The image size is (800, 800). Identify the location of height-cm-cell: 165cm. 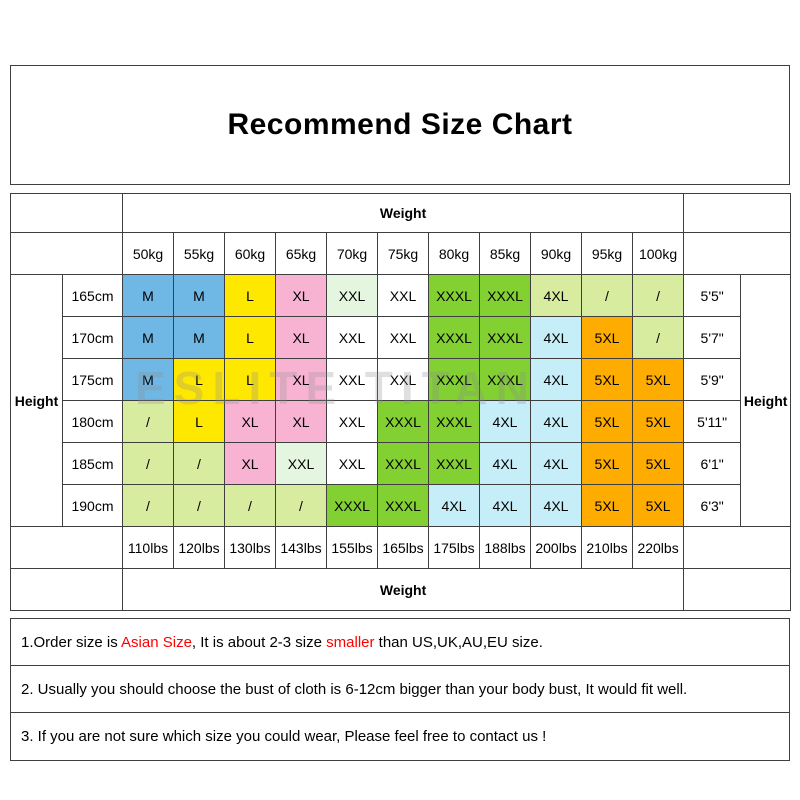
(92, 295).